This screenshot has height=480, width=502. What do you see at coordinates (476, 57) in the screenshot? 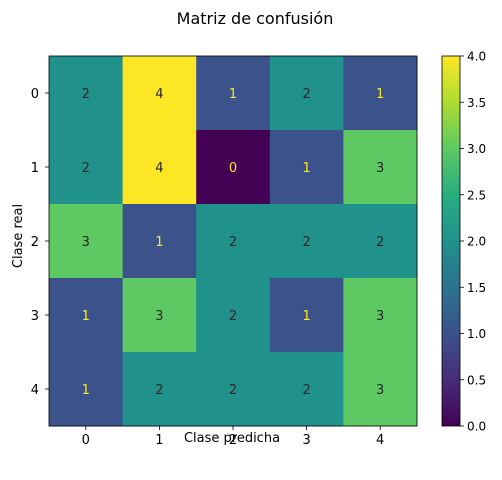
I see `colorbar-tick-label: 4.0` at bounding box center [476, 57].